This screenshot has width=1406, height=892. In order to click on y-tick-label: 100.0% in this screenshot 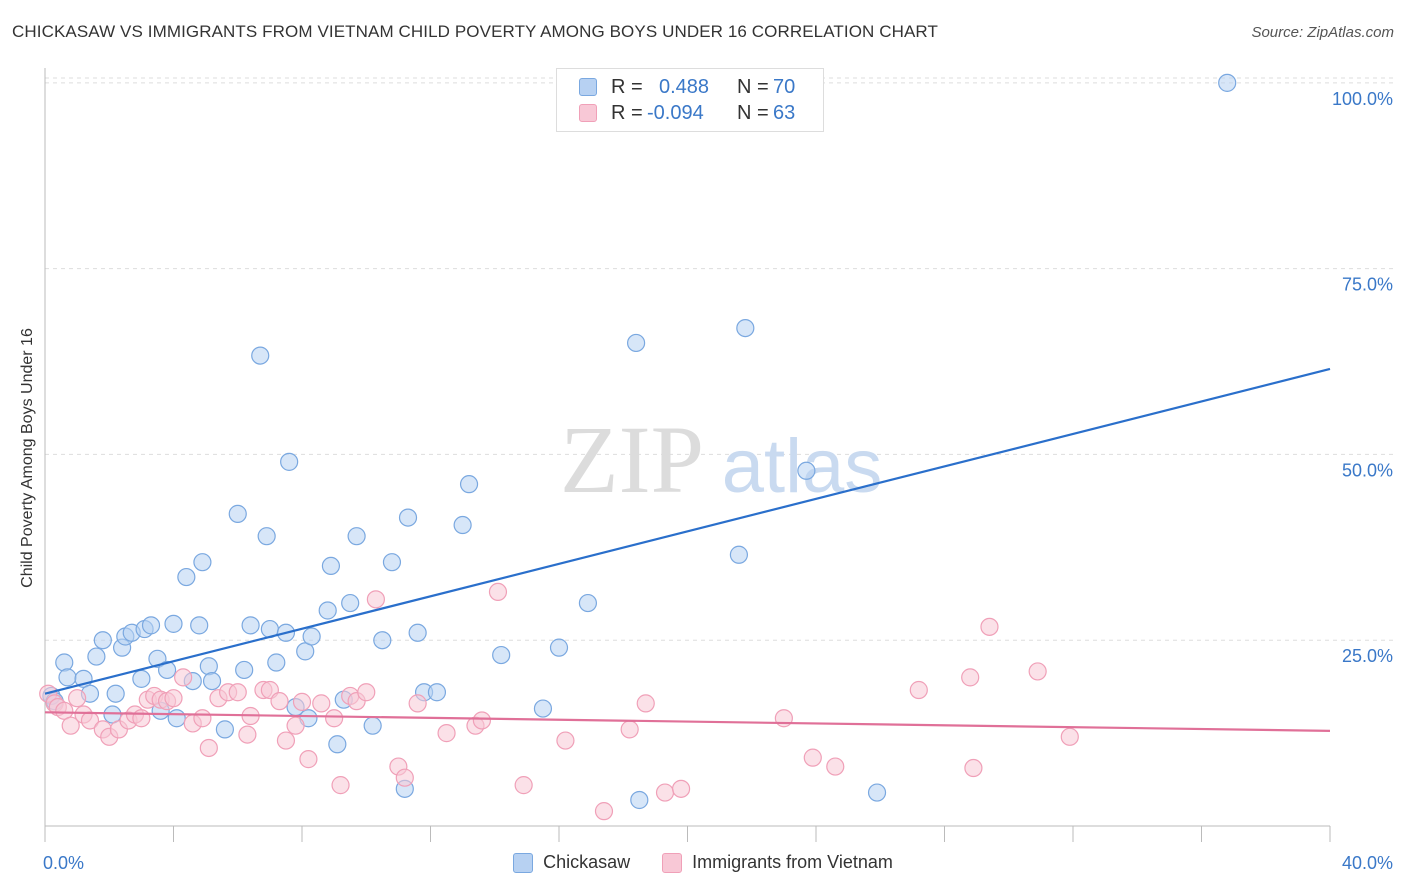, I will do `click(1362, 99)`.